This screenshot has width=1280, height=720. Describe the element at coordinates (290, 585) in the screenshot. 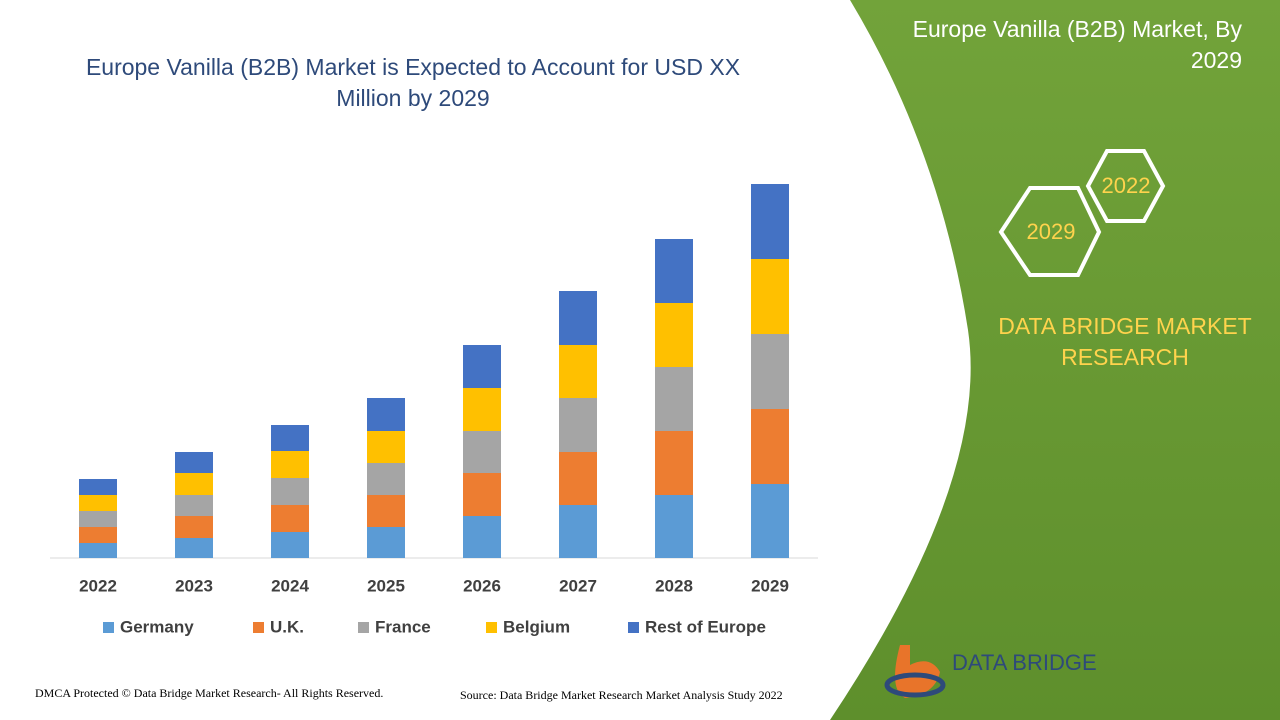

I see `x-tick-label: 2024` at that location.